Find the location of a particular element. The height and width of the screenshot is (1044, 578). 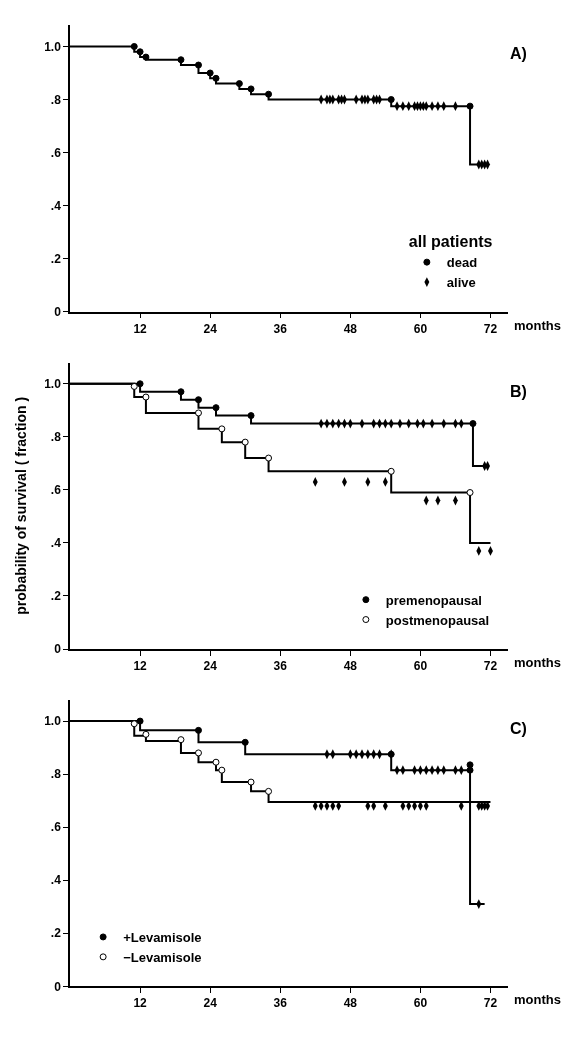

legend-label: +Levamisole is located at coordinates (162, 938).